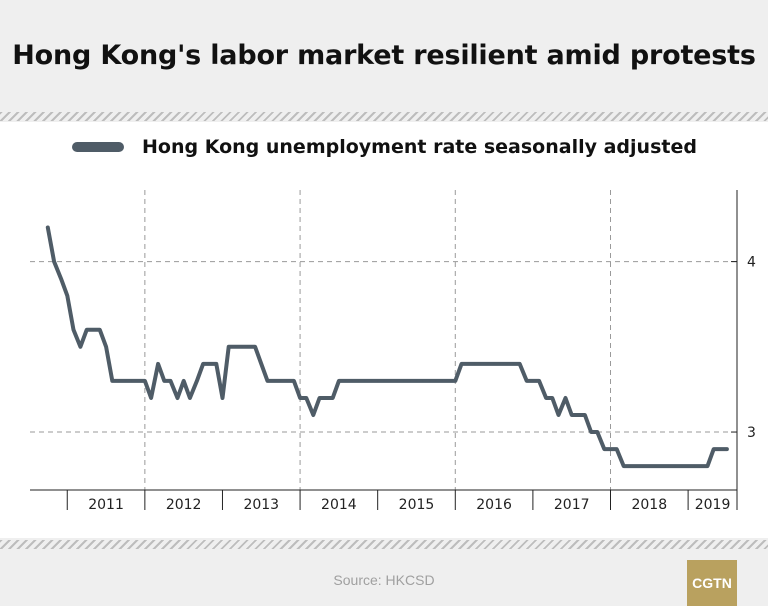 The width and height of the screenshot is (768, 606). What do you see at coordinates (712, 583) in the screenshot?
I see `cgtn-logo: CGTN` at bounding box center [712, 583].